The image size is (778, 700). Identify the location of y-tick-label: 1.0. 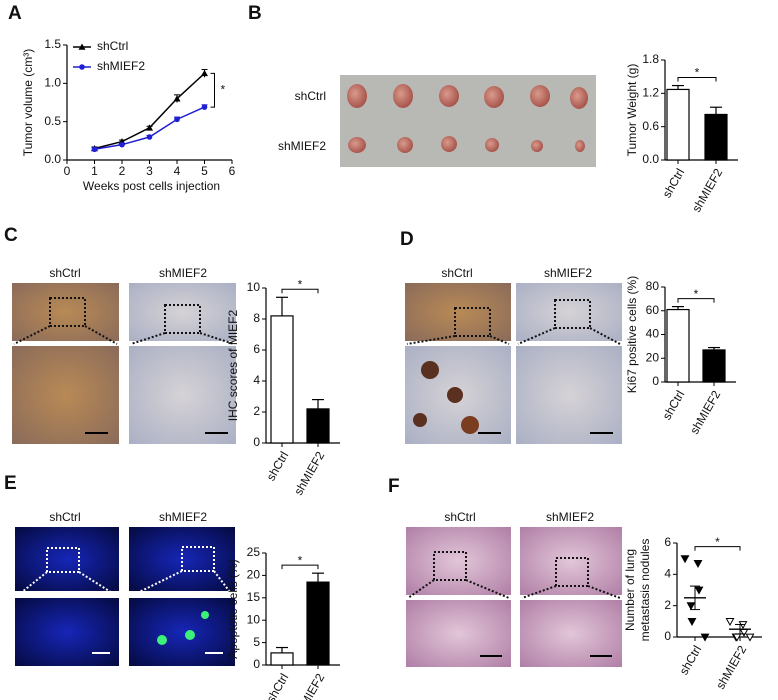
(52, 83).